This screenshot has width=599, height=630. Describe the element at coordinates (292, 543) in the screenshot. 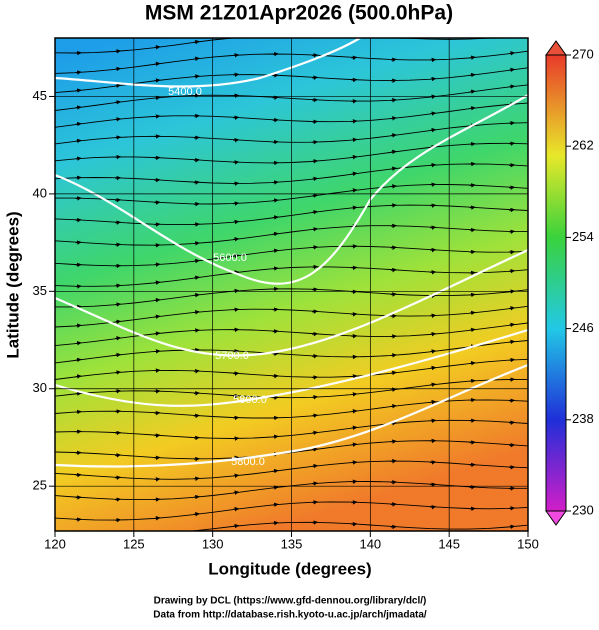

I see `x-tick-label: 135` at that location.